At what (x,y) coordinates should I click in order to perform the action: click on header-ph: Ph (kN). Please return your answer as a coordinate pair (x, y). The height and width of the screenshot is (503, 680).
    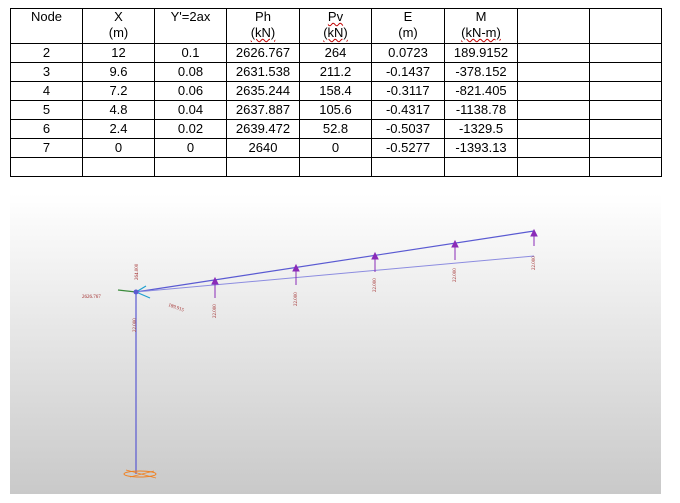
    Looking at the image, I should click on (263, 26).